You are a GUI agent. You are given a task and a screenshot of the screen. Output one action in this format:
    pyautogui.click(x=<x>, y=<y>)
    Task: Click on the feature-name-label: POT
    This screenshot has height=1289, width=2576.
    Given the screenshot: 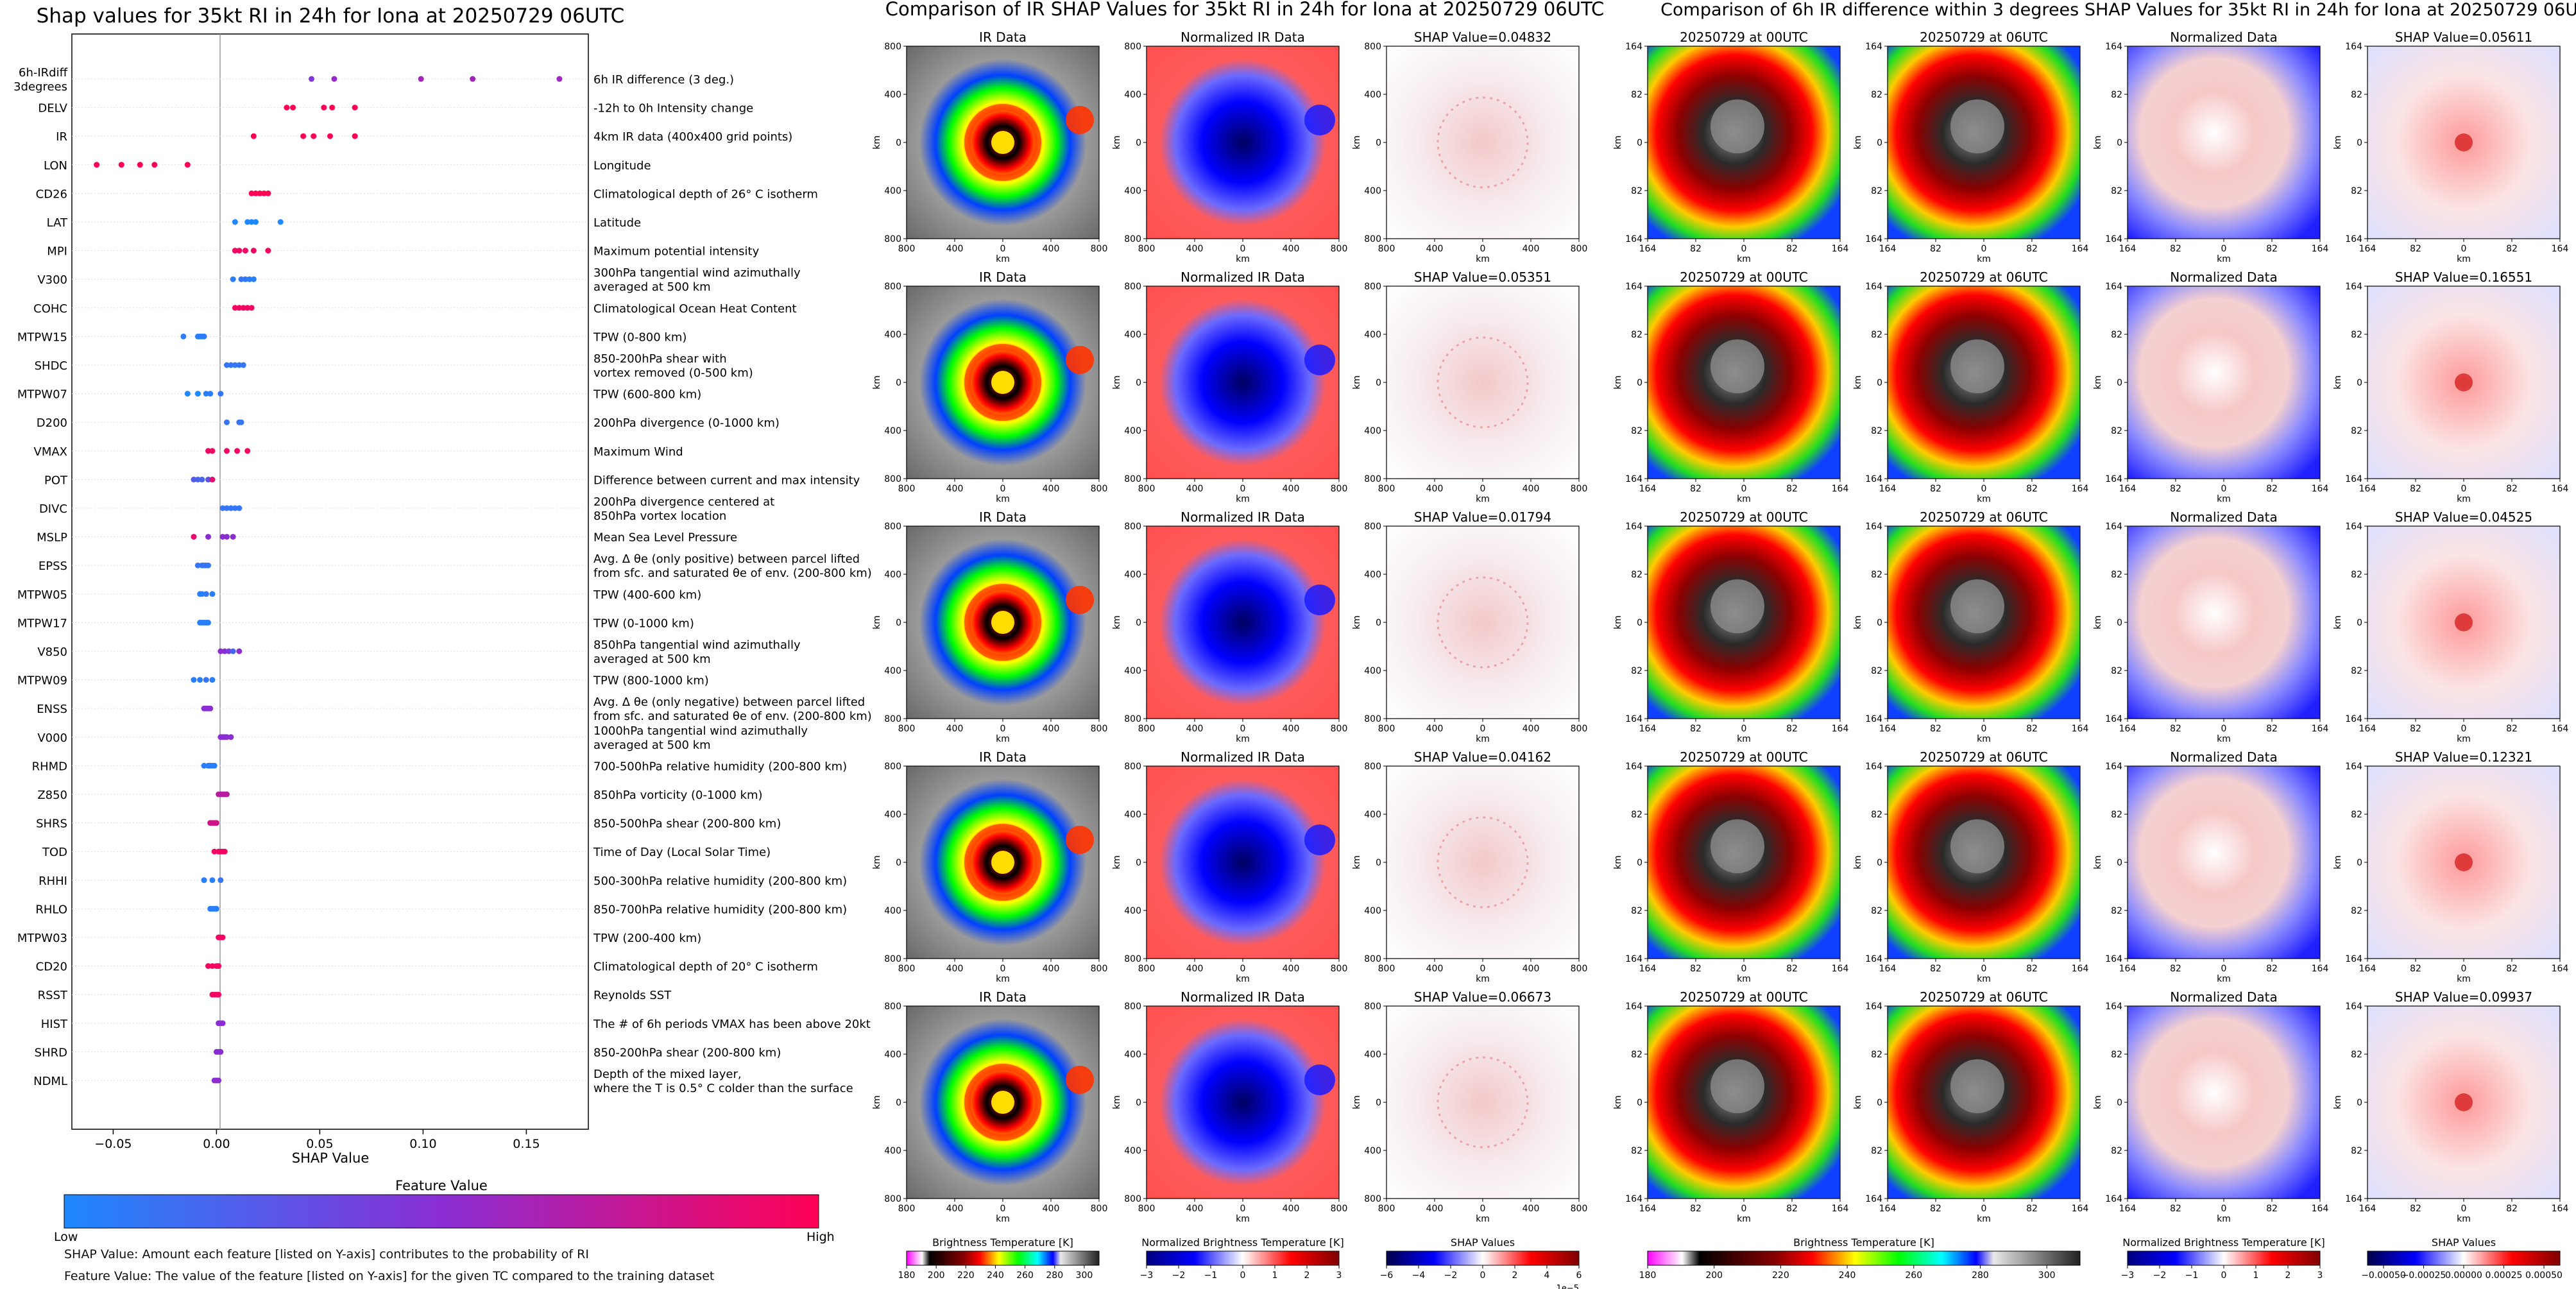 What is the action you would take?
    pyautogui.click(x=56, y=481)
    